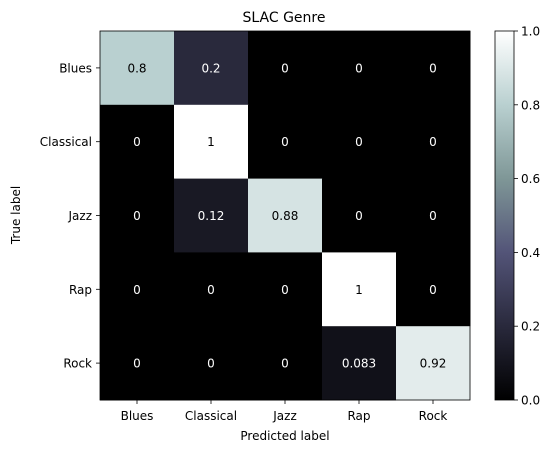  What do you see at coordinates (530, 401) in the screenshot?
I see `colorbar-tick-label: 0.0` at bounding box center [530, 401].